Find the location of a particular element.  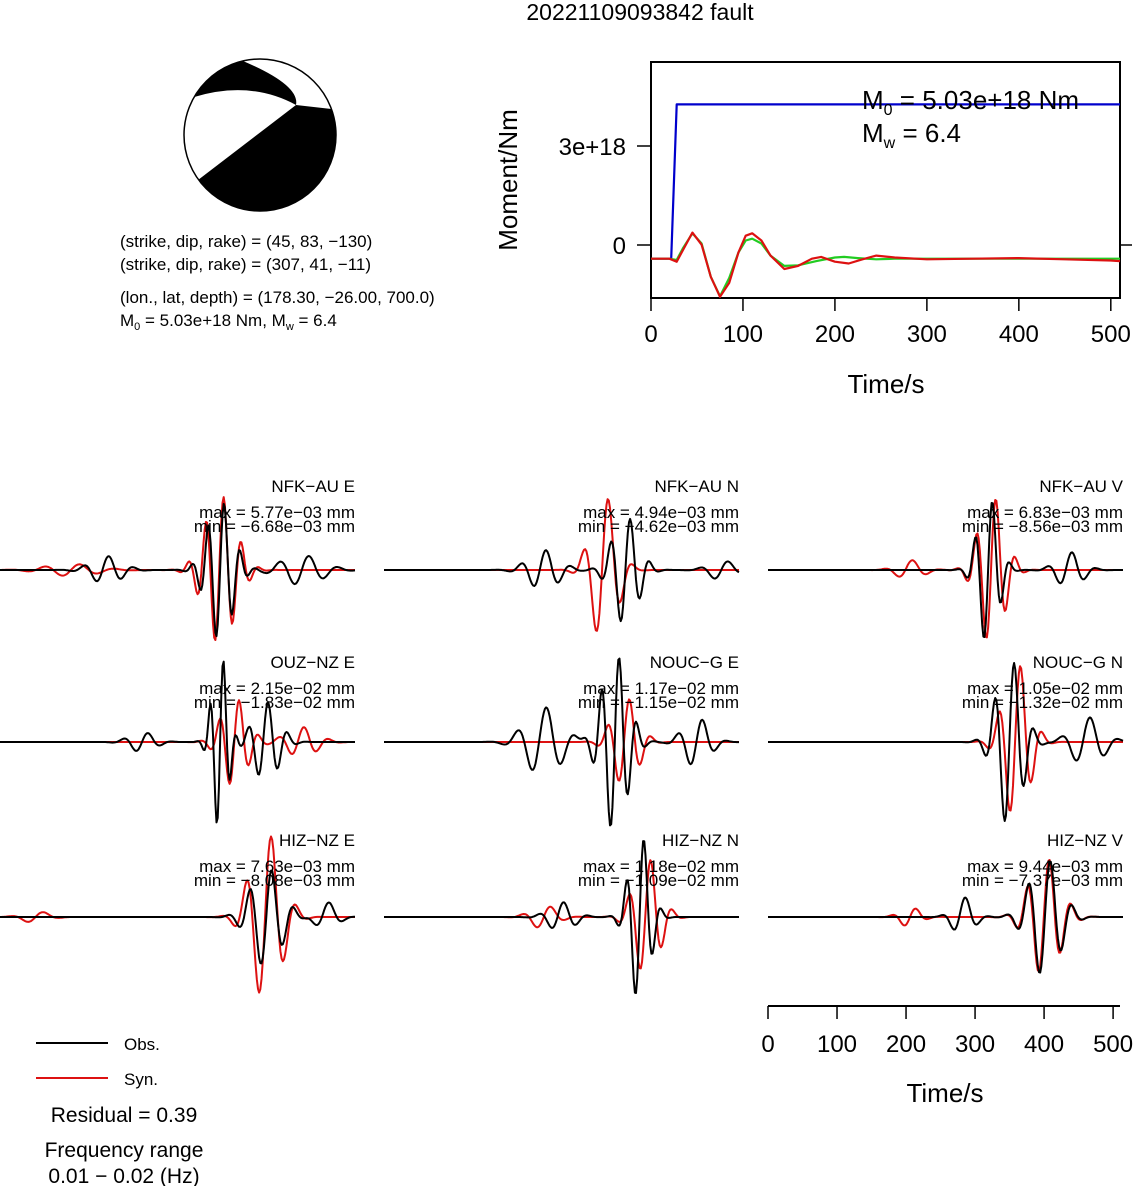

moment-rate-line-b is located at coordinates (886, 264).